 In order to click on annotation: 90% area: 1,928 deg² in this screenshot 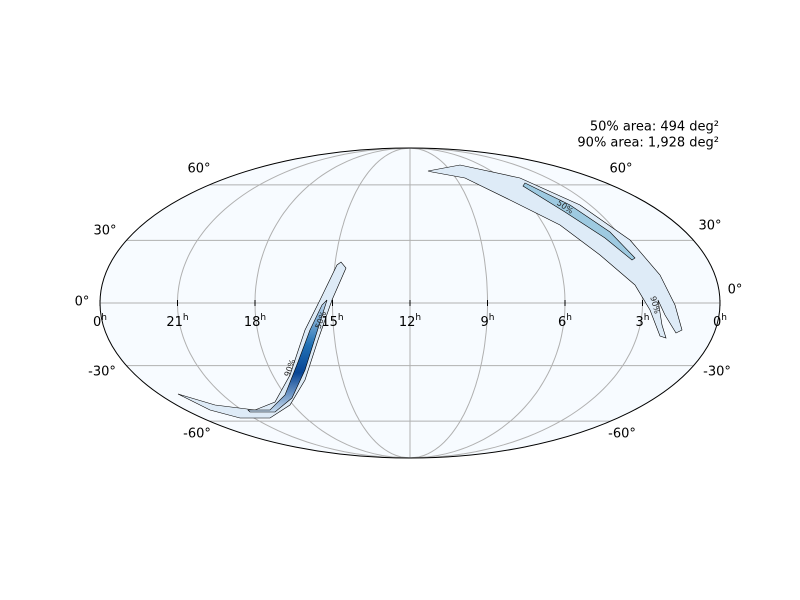, I will do `click(648, 143)`.